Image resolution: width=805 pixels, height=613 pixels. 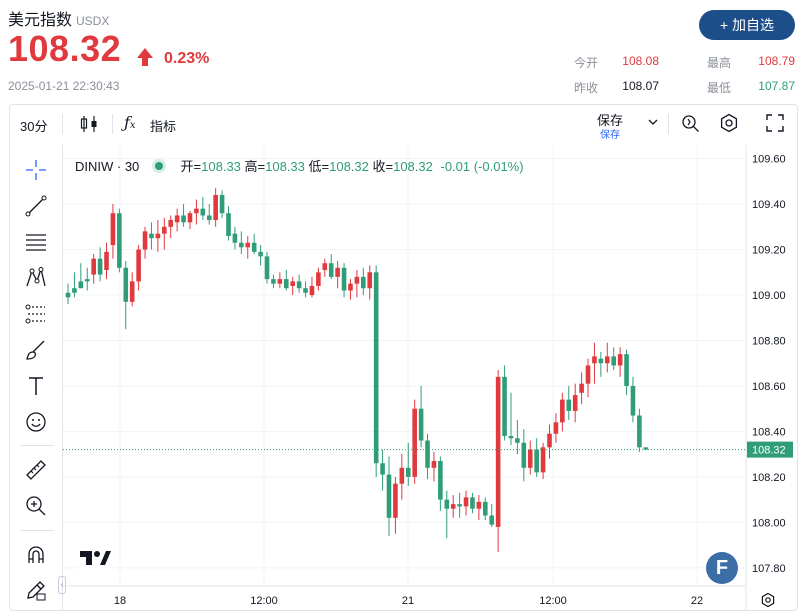 What do you see at coordinates (769, 569) in the screenshot?
I see `y-tick-label: 107.80` at bounding box center [769, 569].